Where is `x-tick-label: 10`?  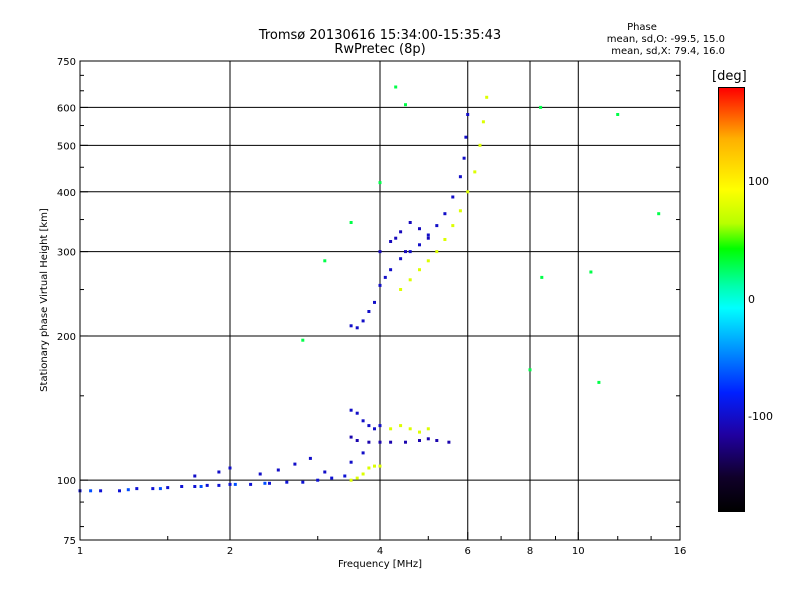
x-tick-label: 10 is located at coordinates (578, 551).